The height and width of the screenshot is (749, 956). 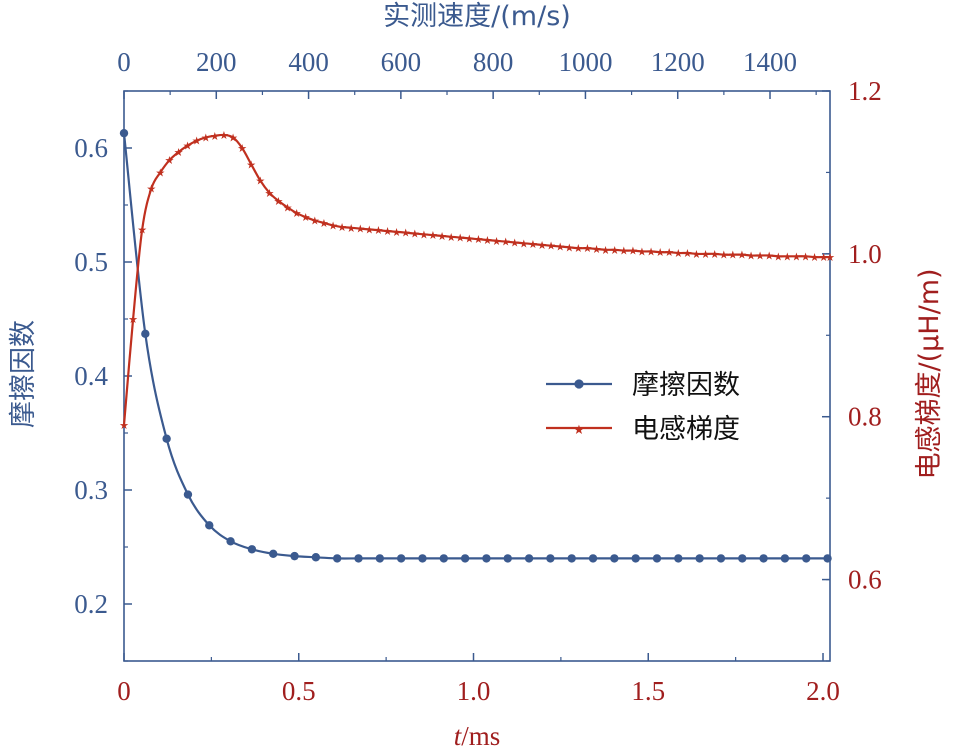 What do you see at coordinates (865, 580) in the screenshot?
I see `right-tick-label: 0.6` at bounding box center [865, 580].